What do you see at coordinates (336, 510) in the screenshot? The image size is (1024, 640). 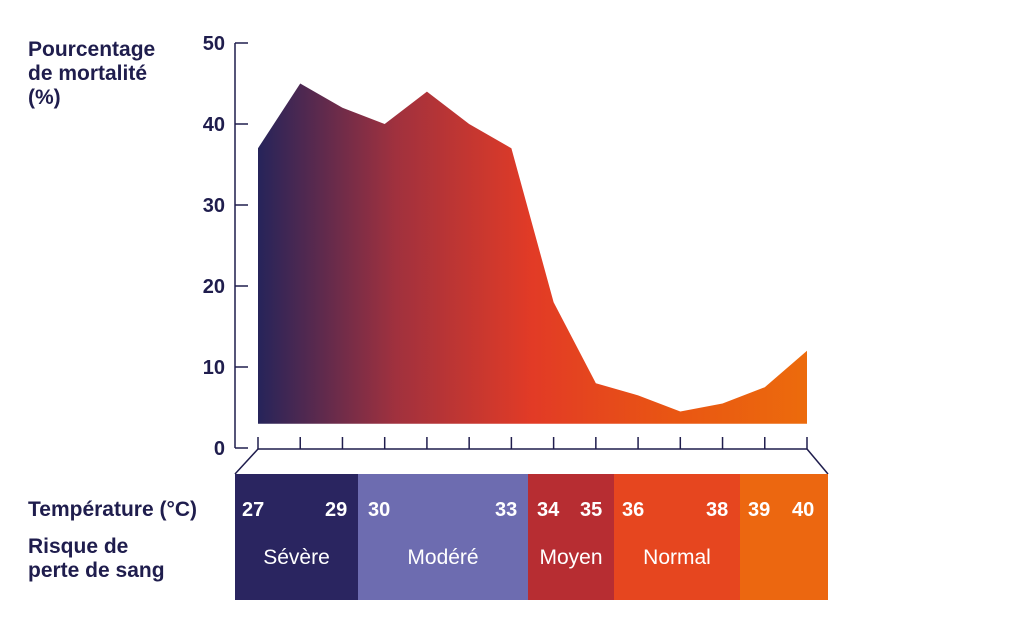 I see `temp-tick-label: 29` at bounding box center [336, 510].